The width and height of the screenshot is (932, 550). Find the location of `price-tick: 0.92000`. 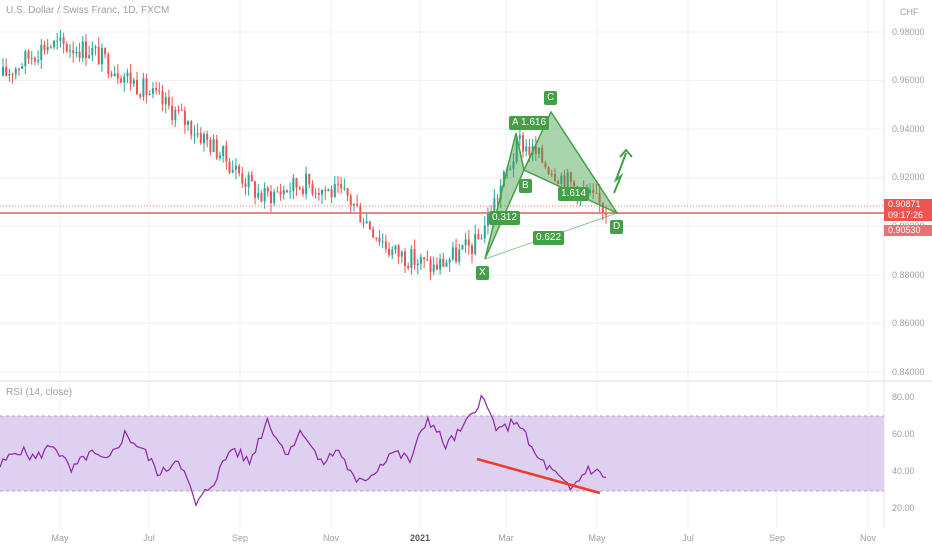

price-tick: 0.92000 is located at coordinates (908, 177).